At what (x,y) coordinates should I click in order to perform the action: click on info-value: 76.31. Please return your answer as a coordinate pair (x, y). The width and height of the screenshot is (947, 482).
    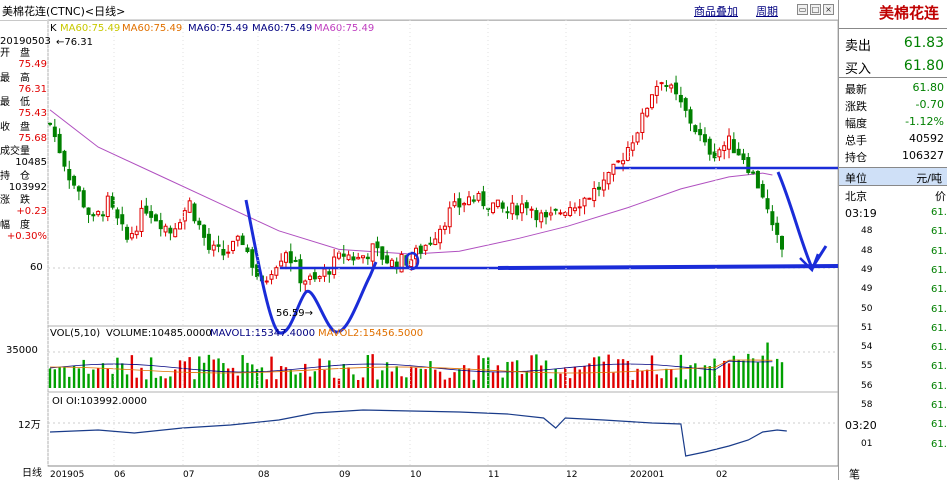
    Looking at the image, I should click on (32, 89).